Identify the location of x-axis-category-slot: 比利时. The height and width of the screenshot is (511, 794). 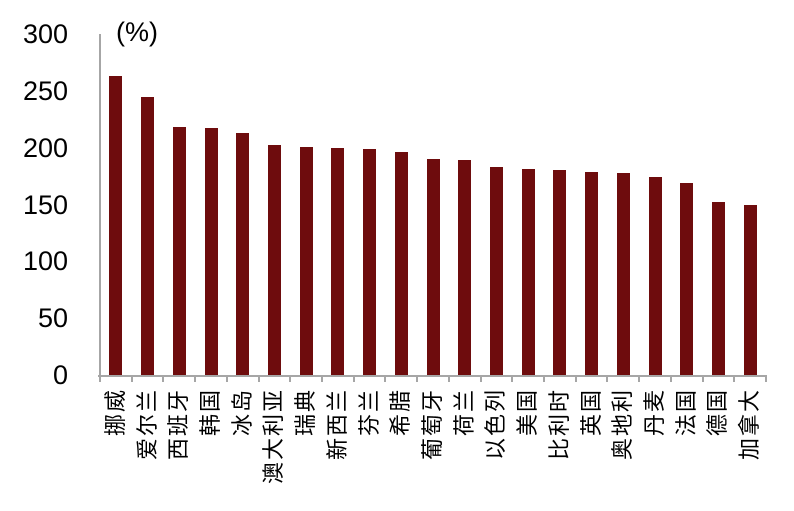
(560, 449).